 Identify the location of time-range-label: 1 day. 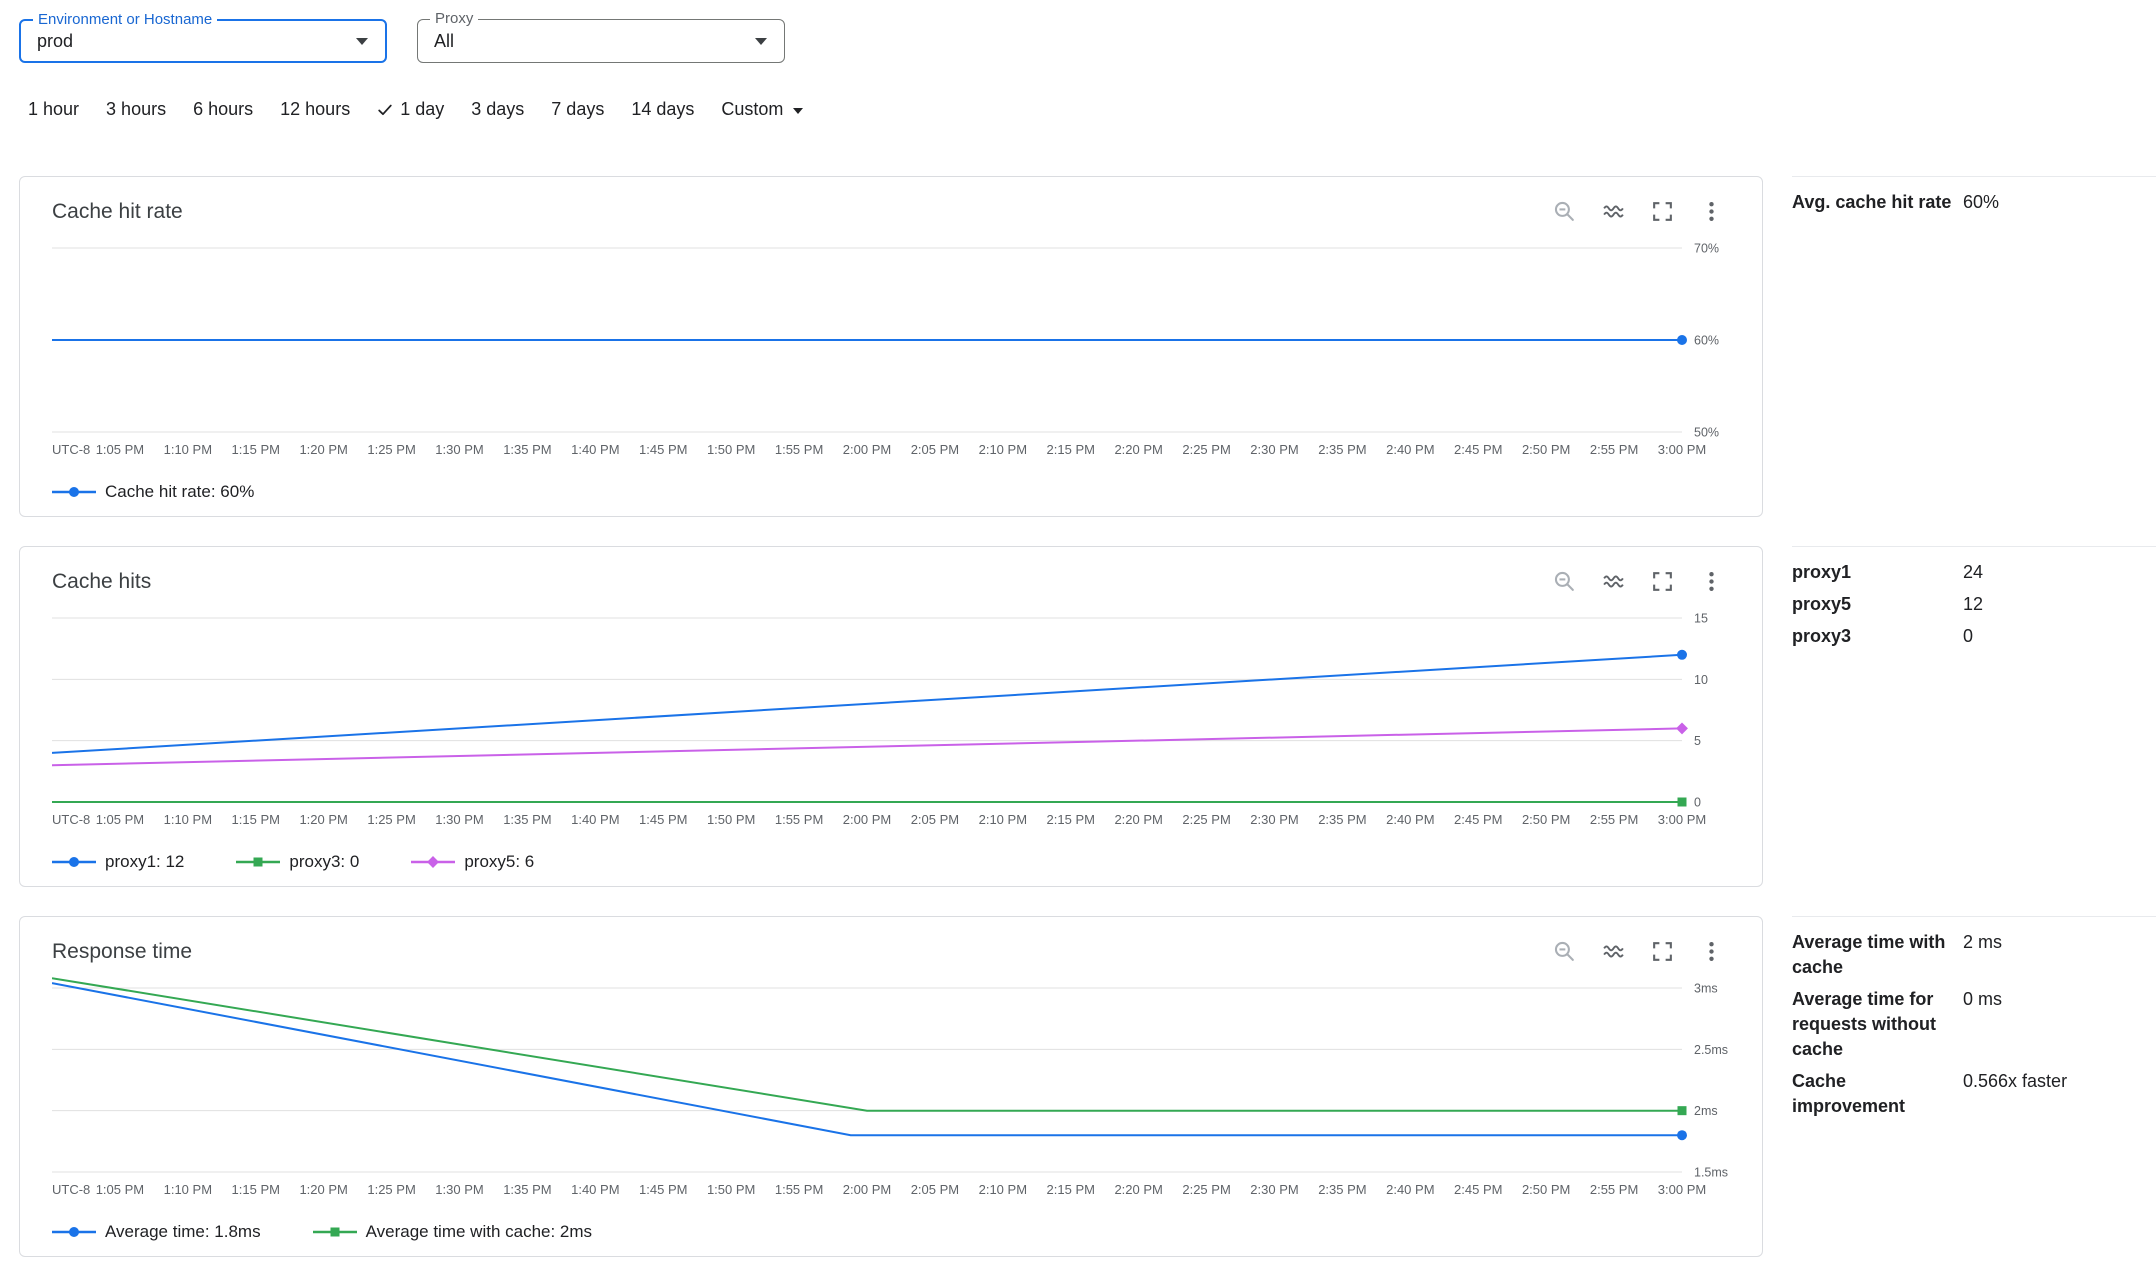
(422, 109).